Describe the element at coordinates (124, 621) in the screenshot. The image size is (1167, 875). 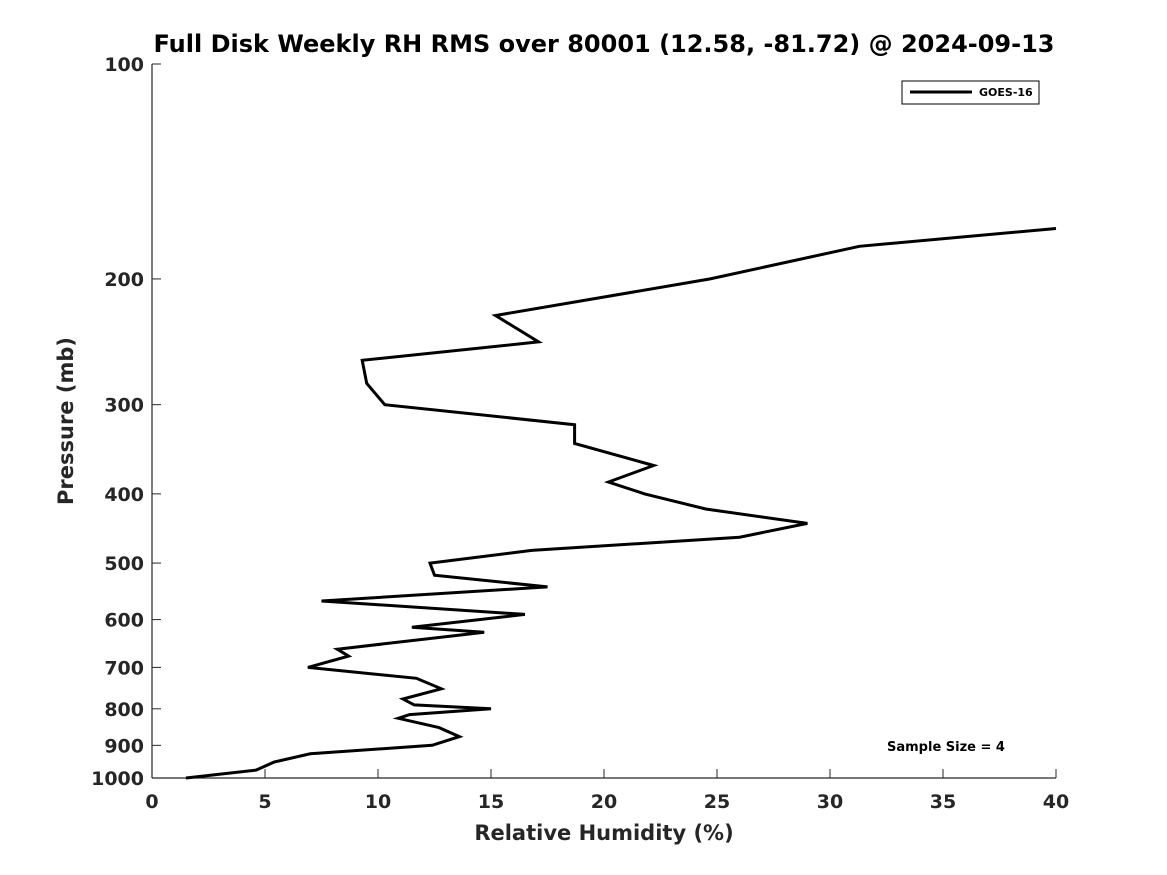
I see `y-tick-label: 600` at that location.